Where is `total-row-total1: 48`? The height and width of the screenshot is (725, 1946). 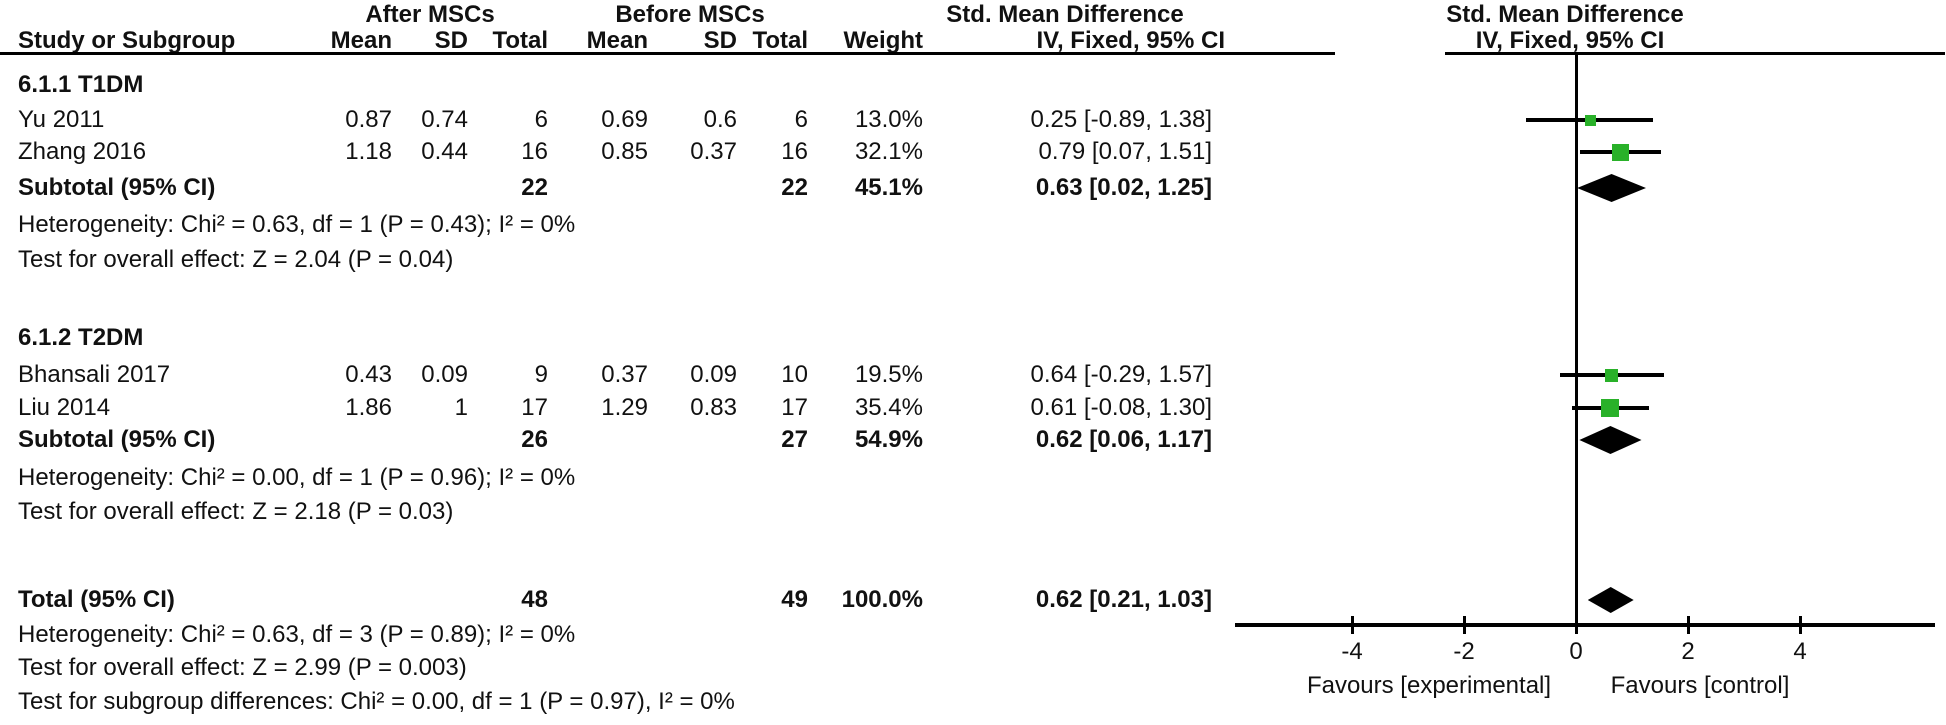
total-row-total1: 48 is located at coordinates (534, 599).